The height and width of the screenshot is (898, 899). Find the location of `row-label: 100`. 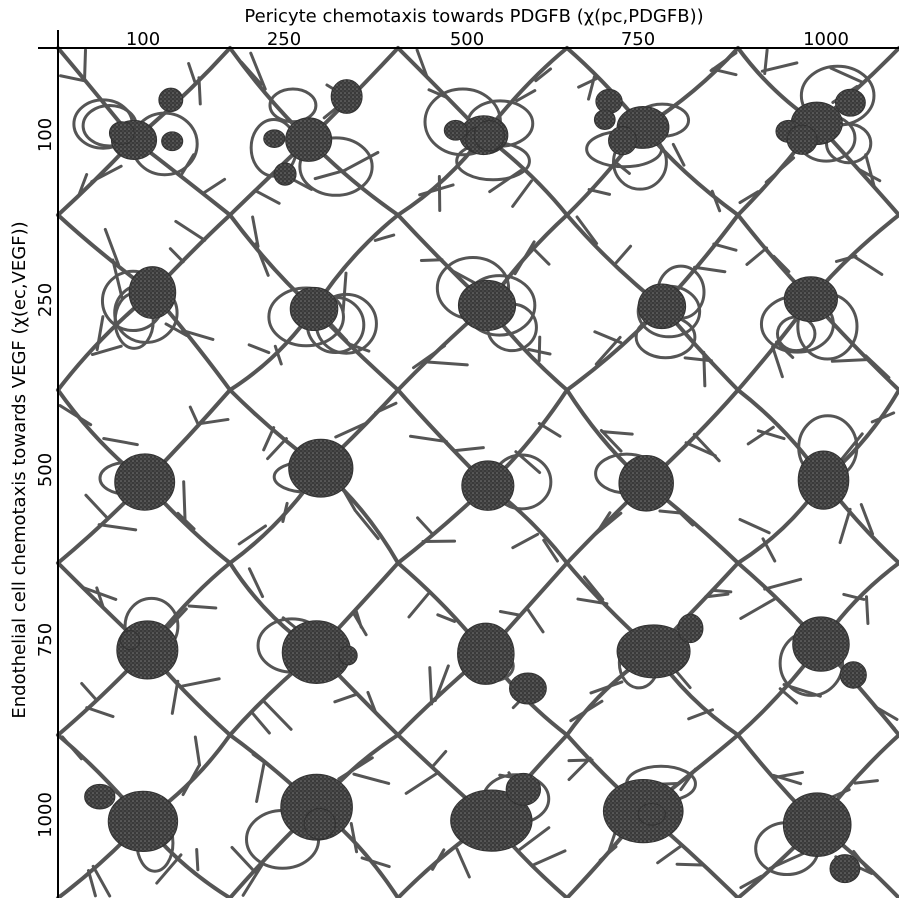

row-label: 100 is located at coordinates (45, 135).